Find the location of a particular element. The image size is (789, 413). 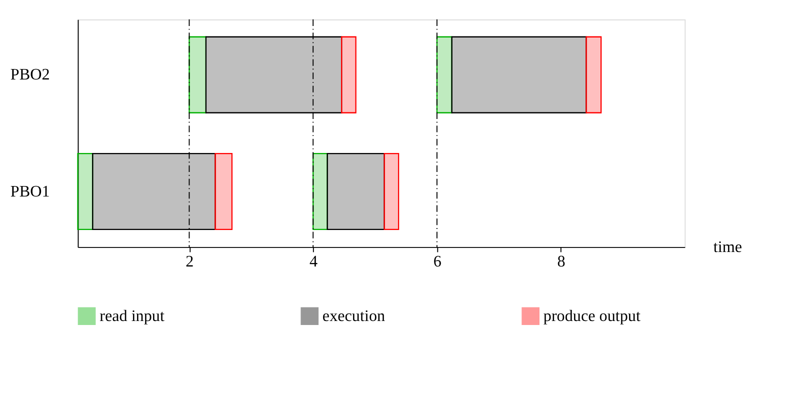

y-tick-label: PBO2 is located at coordinates (30, 75).